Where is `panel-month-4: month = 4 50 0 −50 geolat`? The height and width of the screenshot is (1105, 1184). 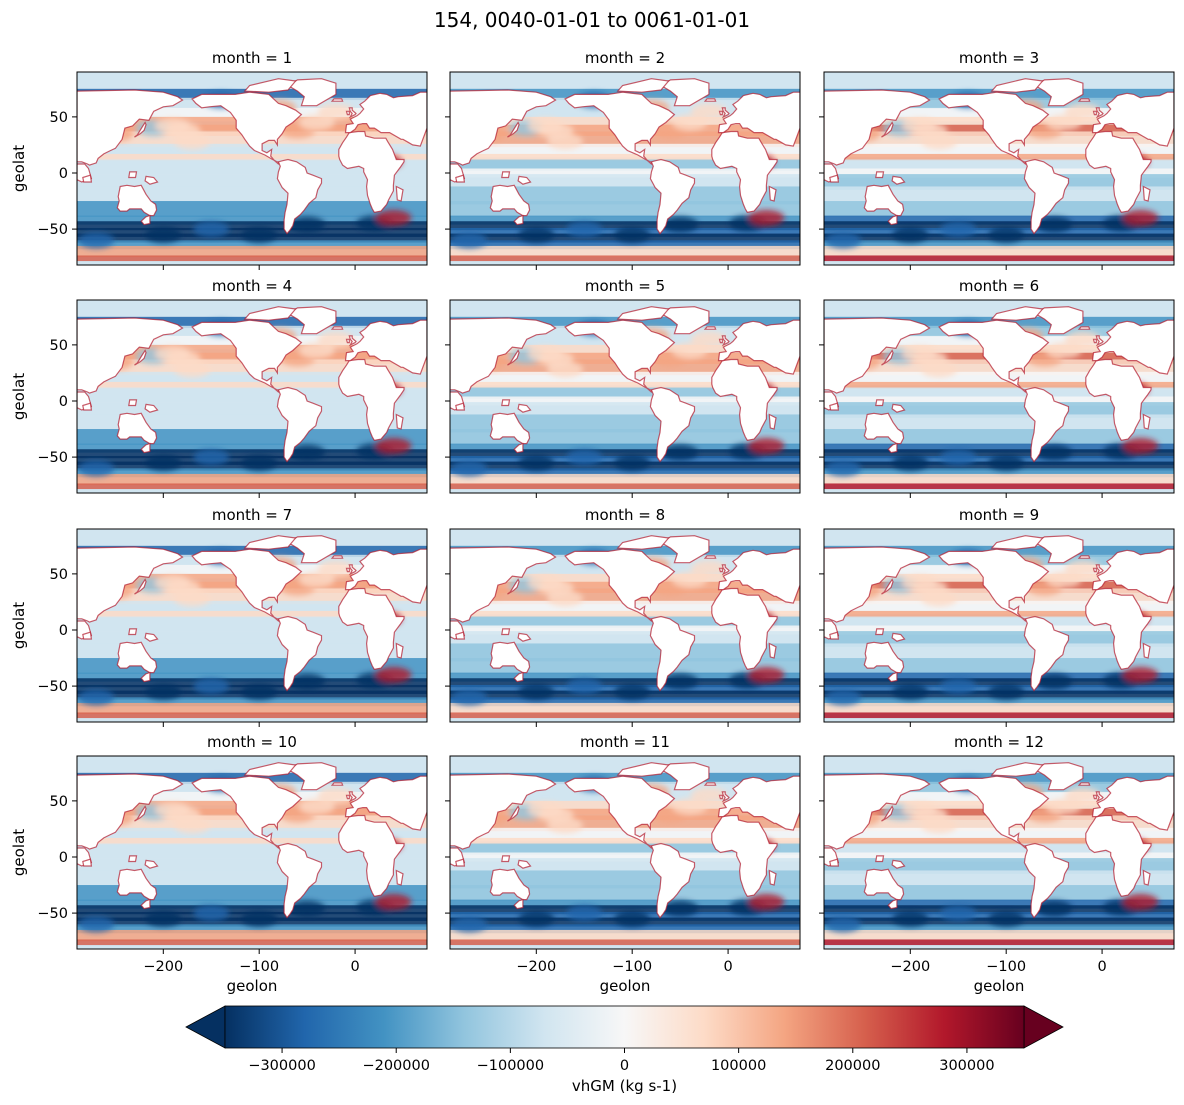
panel-month-4: month = 4 50 0 −50 geolat is located at coordinates (219, 387).